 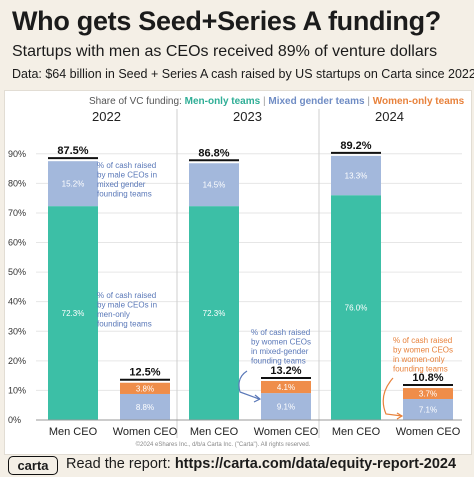 I want to click on segment-value-label: 3.7%, so click(x=428, y=394).